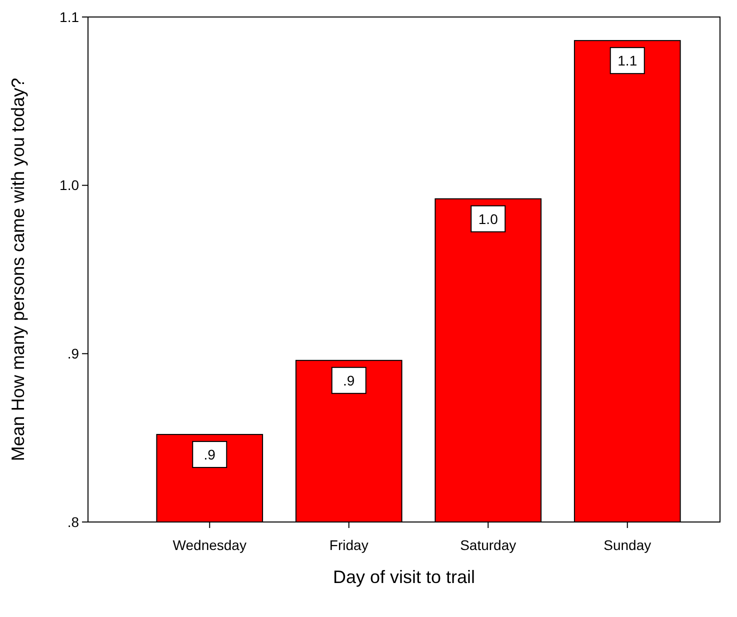  What do you see at coordinates (488, 545) in the screenshot?
I see `x-tick-label: Saturday` at bounding box center [488, 545].